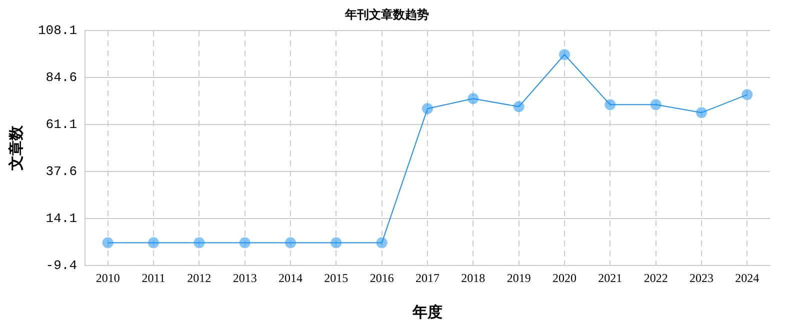 This screenshot has width=790, height=330. What do you see at coordinates (290, 277) in the screenshot?
I see `x-tick-label: 2014` at bounding box center [290, 277].